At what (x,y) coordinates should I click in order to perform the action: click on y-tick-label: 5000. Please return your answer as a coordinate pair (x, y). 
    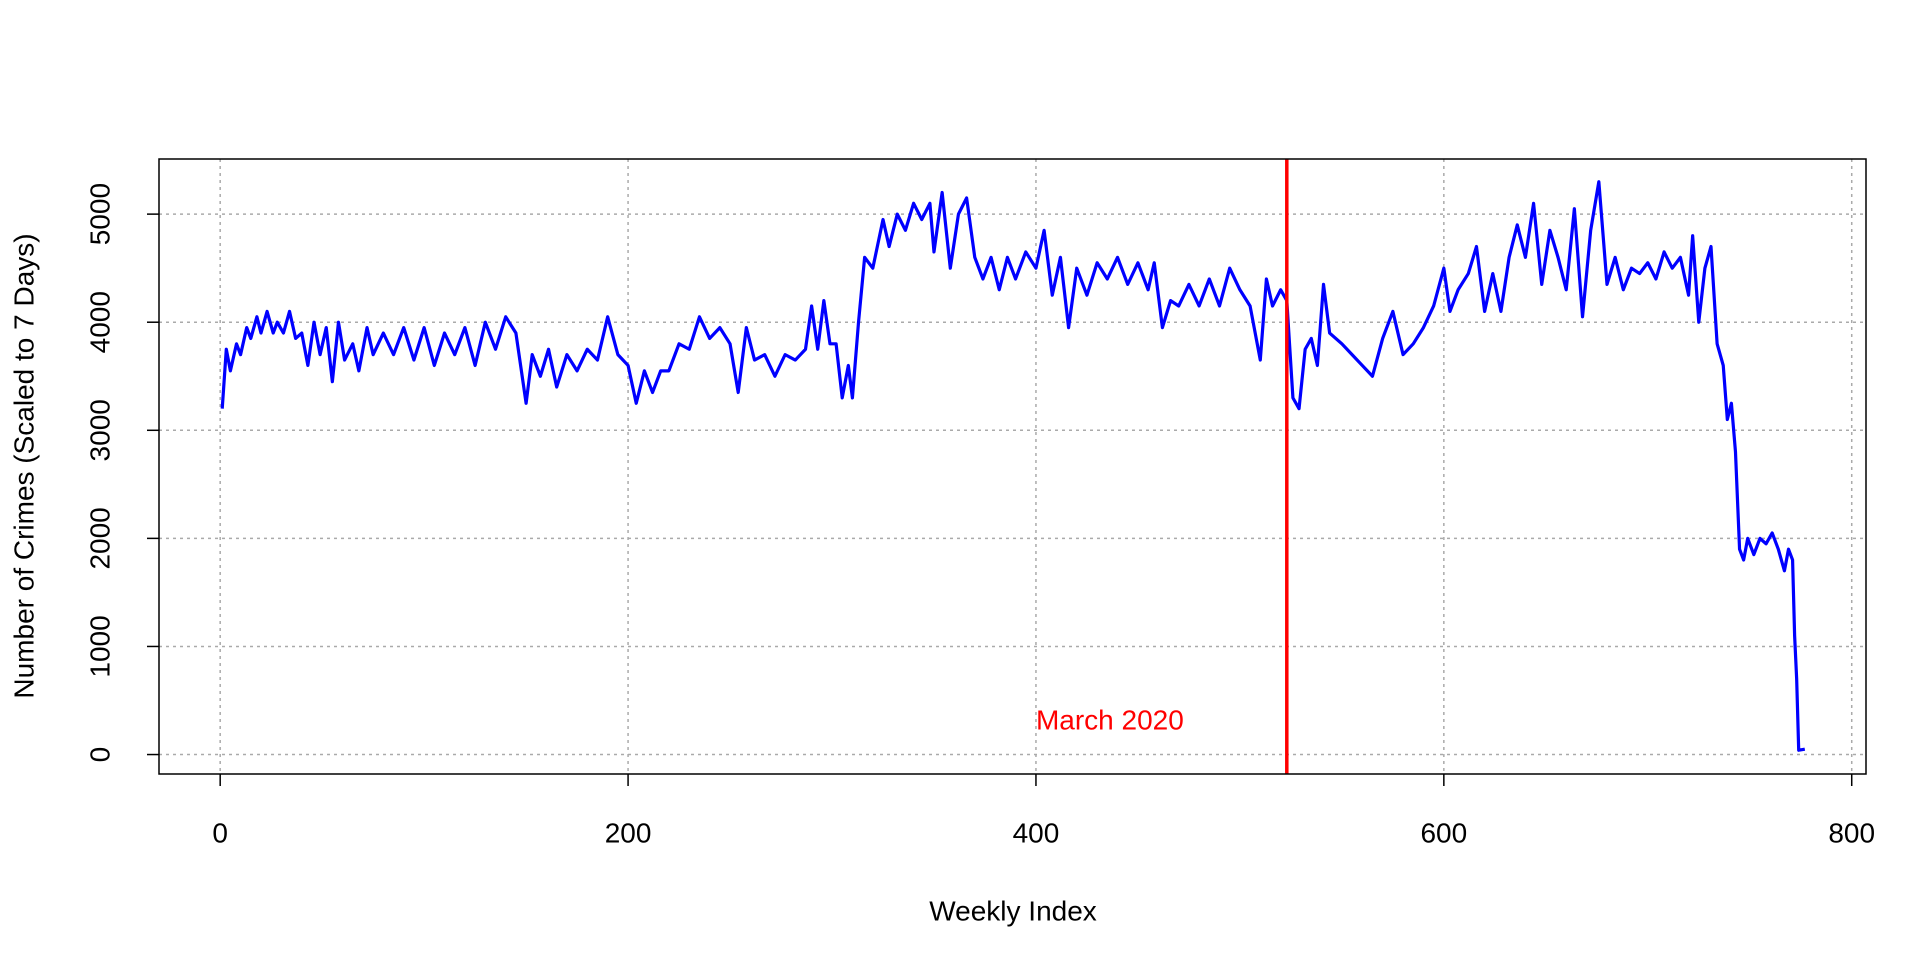
    Looking at the image, I should click on (99, 214).